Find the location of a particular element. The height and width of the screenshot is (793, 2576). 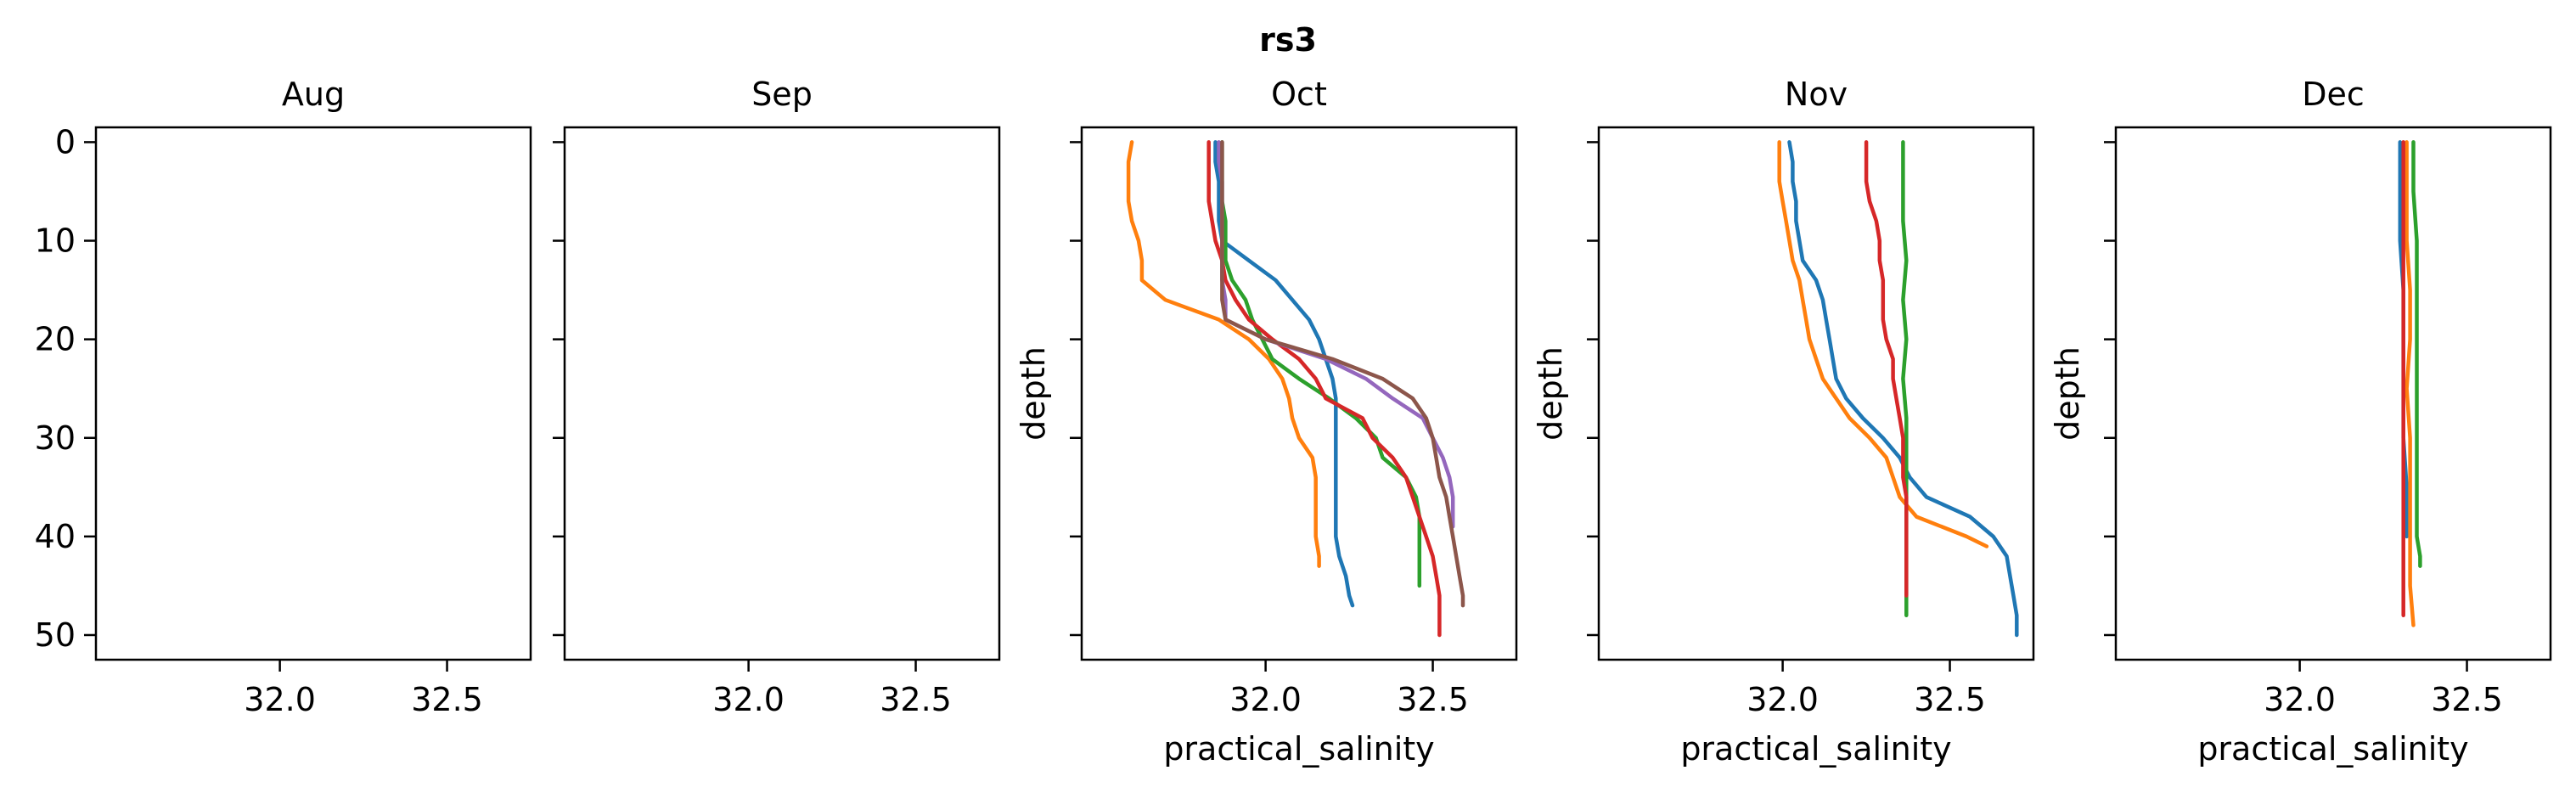

y-tick-label: 30 is located at coordinates (55, 438).